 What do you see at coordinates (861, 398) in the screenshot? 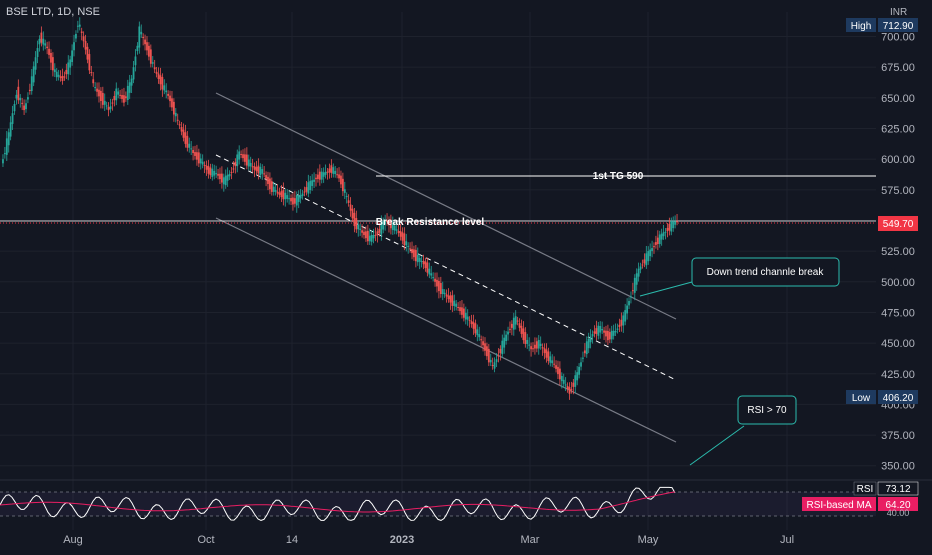
I see `low-label: Low` at bounding box center [861, 398].